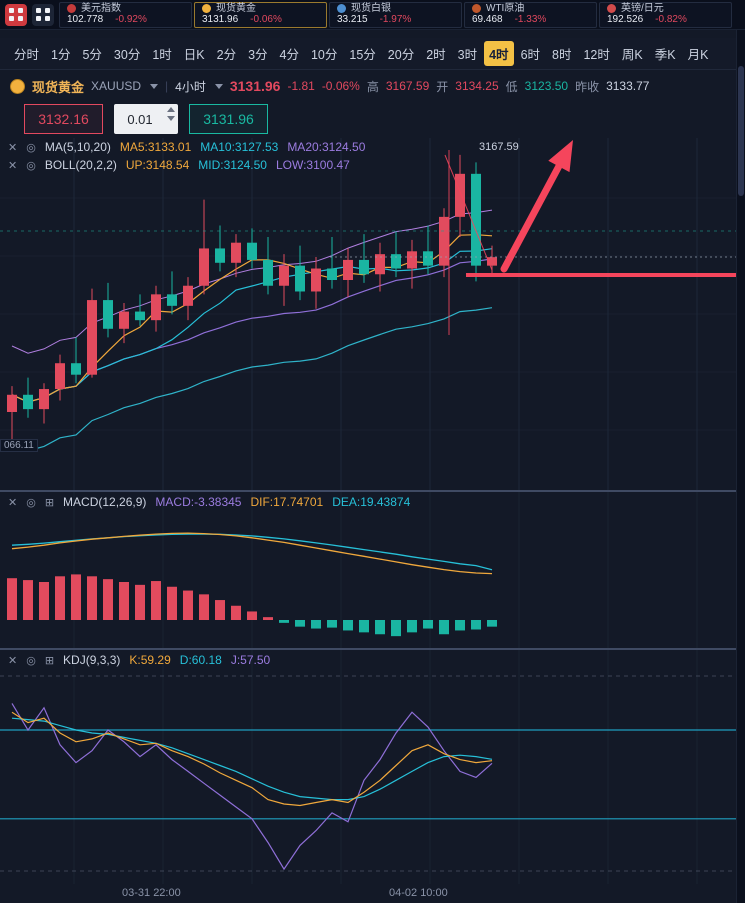 Image resolution: width=745 pixels, height=903 pixels. What do you see at coordinates (85, 19) in the screenshot?
I see `ticker-value: 102.778` at bounding box center [85, 19].